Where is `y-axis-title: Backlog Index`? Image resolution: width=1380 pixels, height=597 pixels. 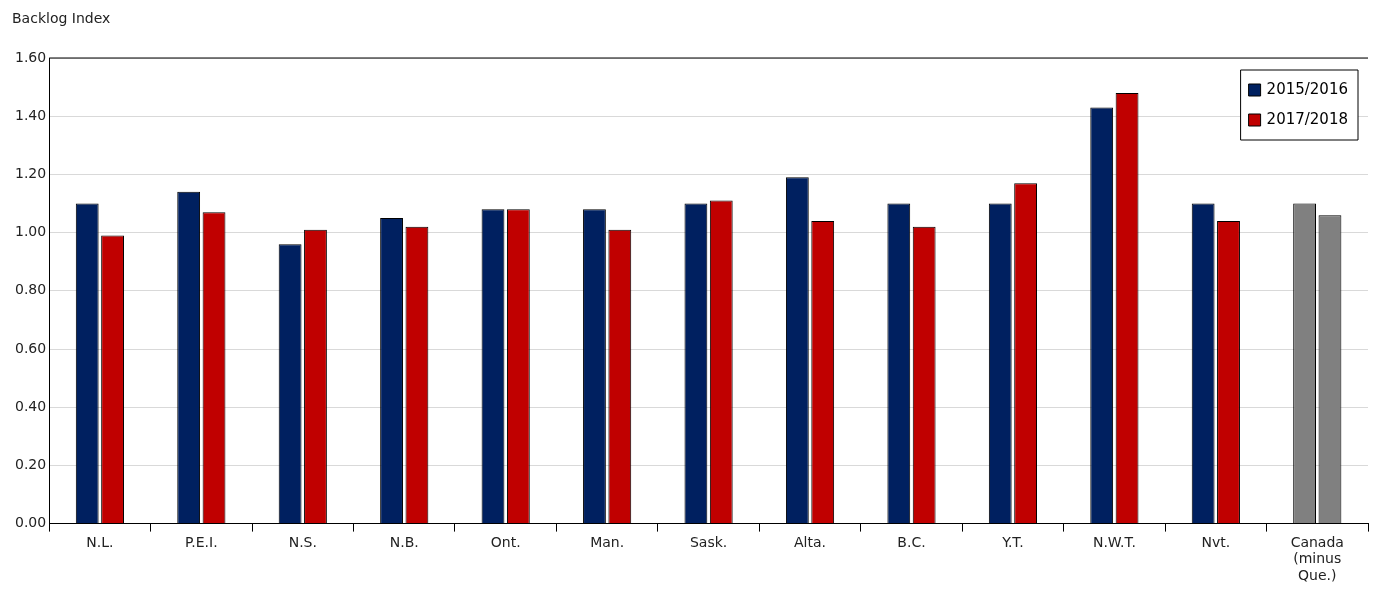 y-axis-title: Backlog Index is located at coordinates (61, 17).